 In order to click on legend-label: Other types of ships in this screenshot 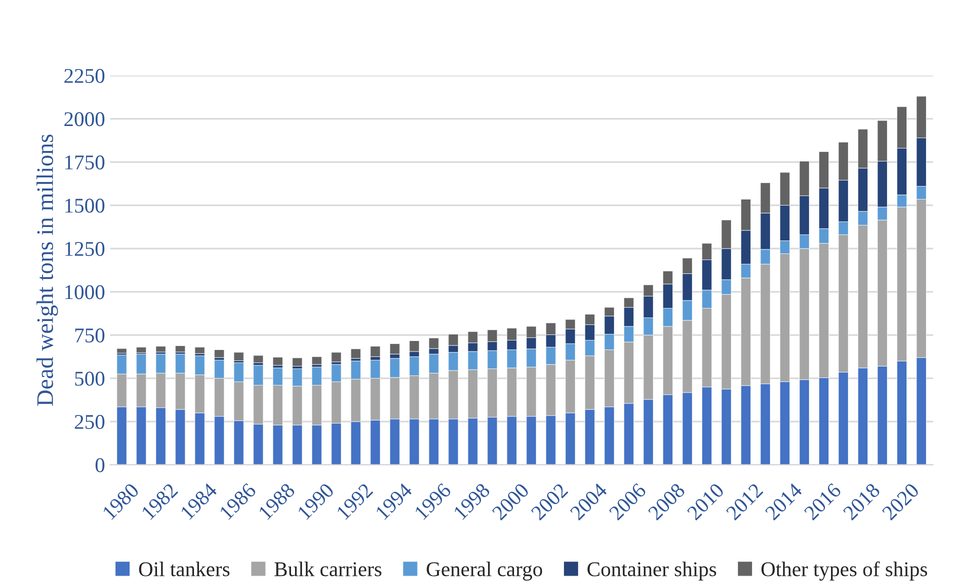, I will do `click(844, 571)`.